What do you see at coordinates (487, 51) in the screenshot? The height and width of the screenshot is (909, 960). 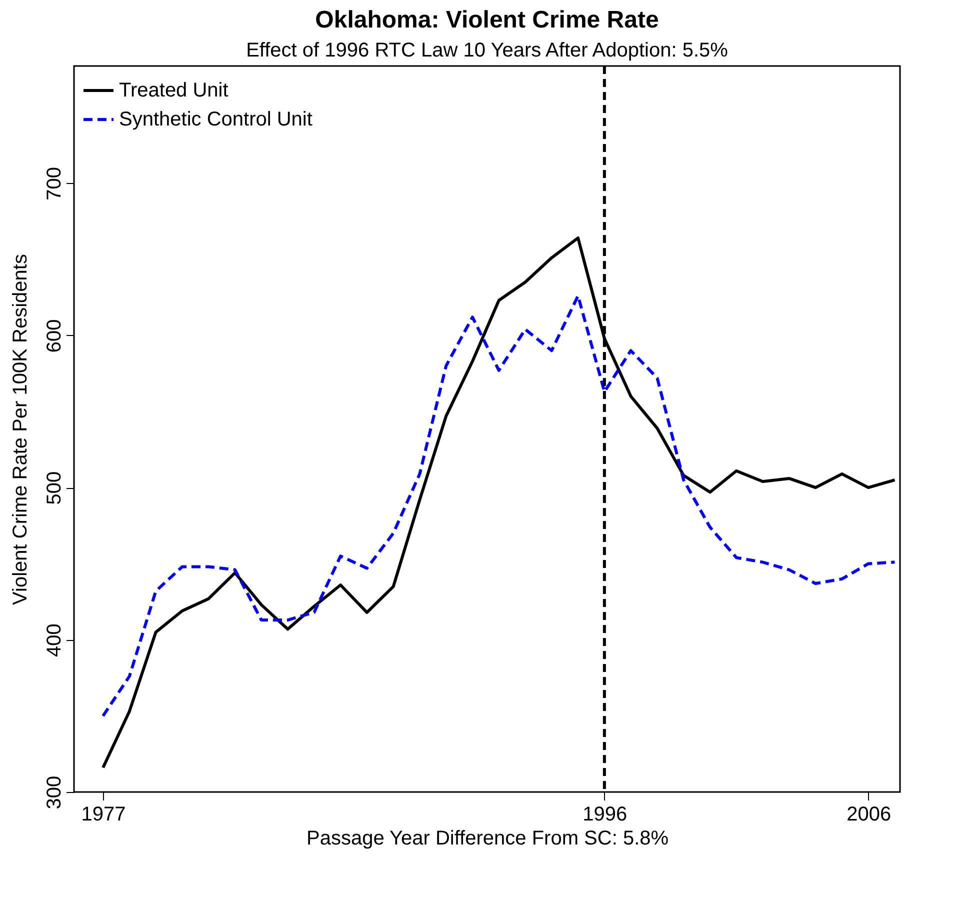 I see `chart-subtitle: Effect of 1996 RTC Law 10 Years After Adoption: 5.5%` at bounding box center [487, 51].